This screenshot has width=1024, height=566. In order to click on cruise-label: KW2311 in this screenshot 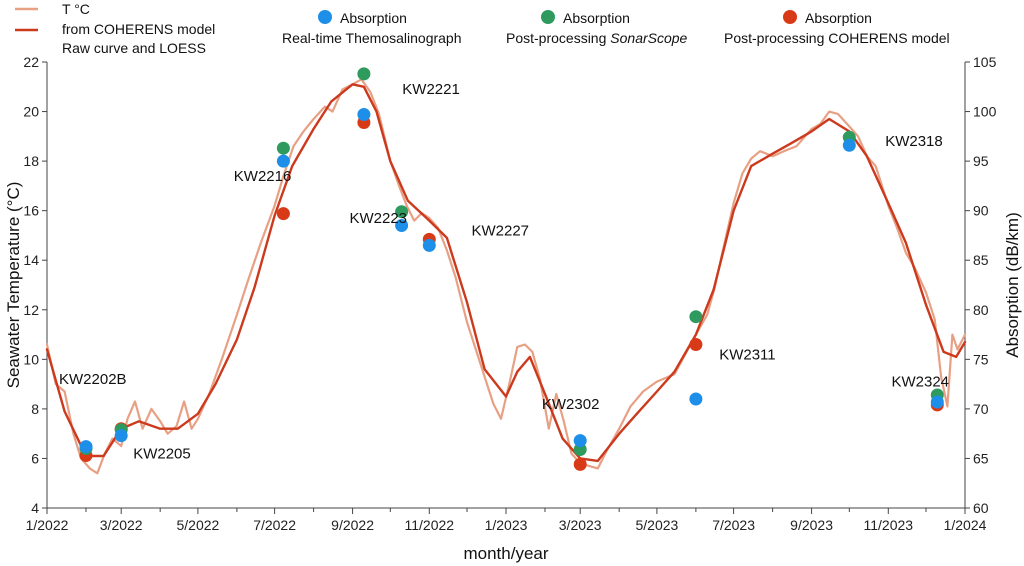, I will do `click(747, 354)`.